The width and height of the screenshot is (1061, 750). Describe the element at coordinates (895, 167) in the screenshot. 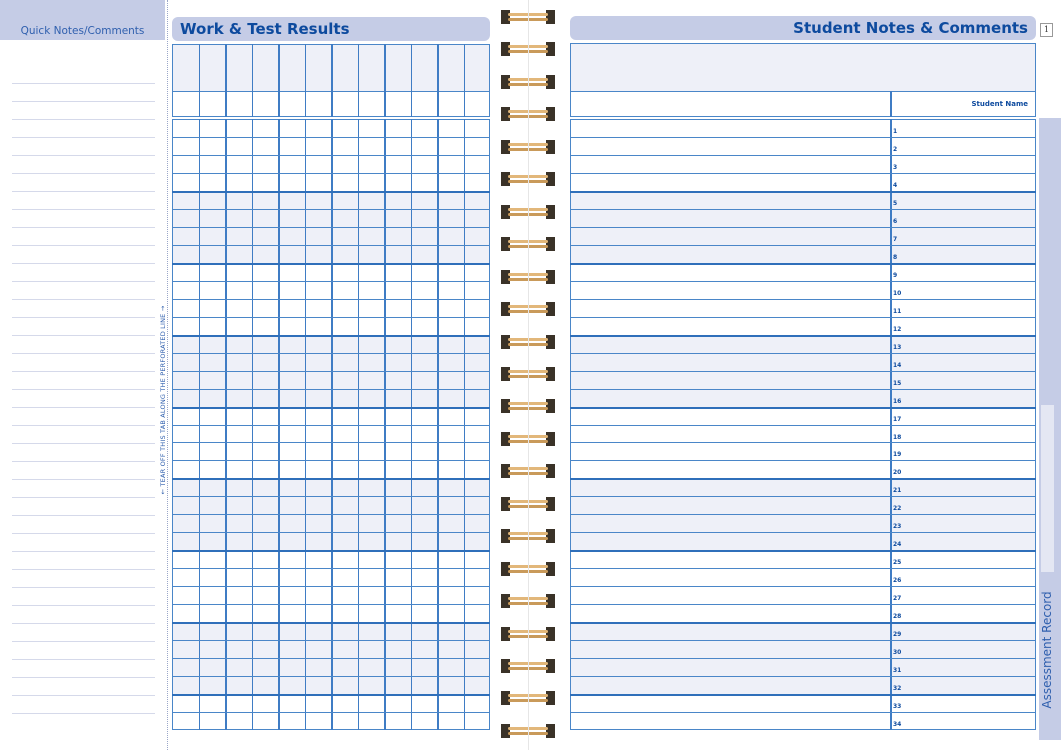

I see `row-number: 3` at that location.